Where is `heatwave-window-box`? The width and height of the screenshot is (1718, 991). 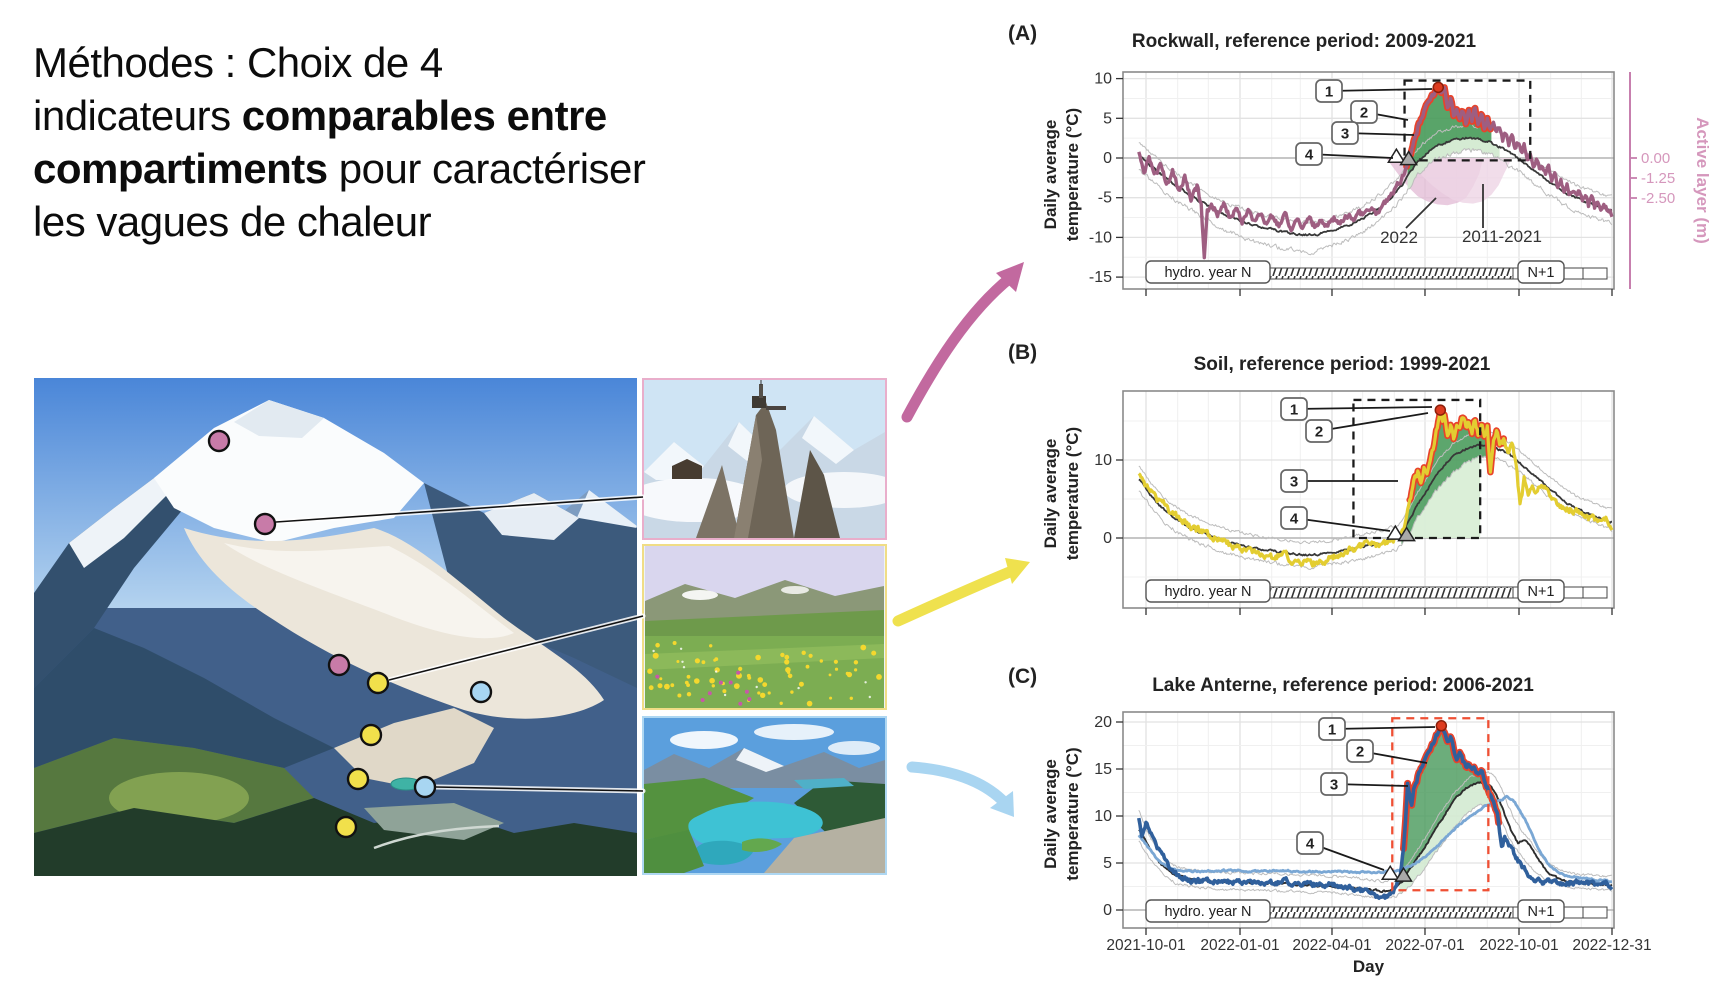 heatwave-window-box is located at coordinates (1467, 120).